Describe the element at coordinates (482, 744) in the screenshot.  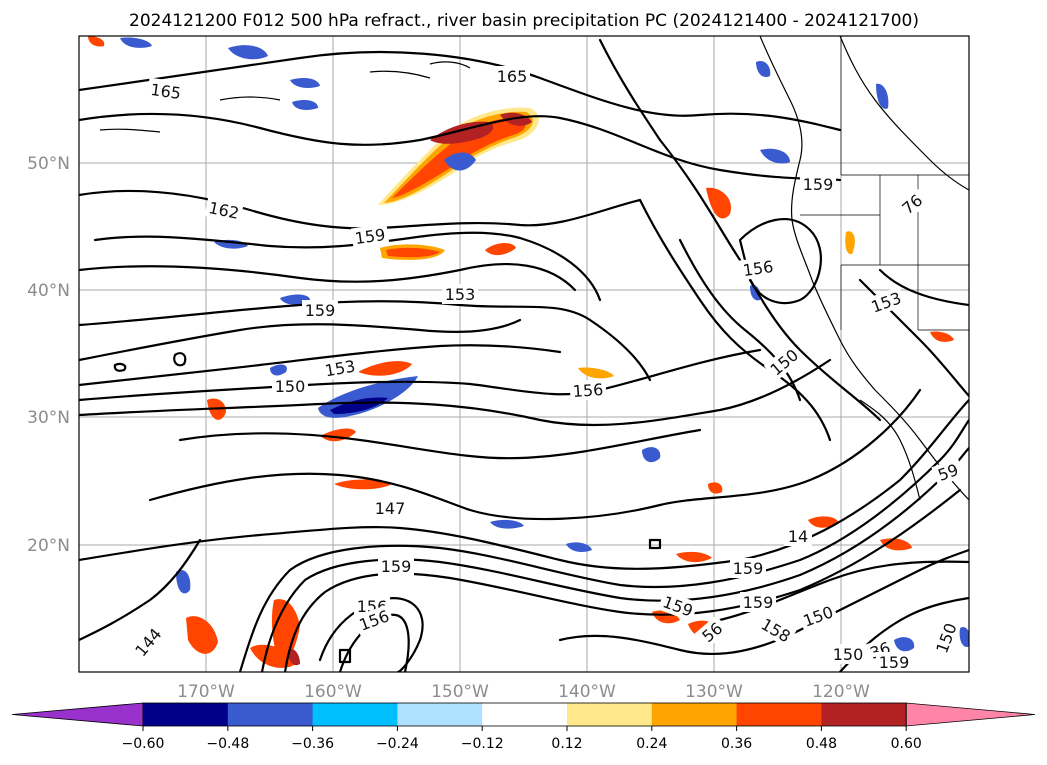
I see `colorbar-tick-label: −0.12` at that location.